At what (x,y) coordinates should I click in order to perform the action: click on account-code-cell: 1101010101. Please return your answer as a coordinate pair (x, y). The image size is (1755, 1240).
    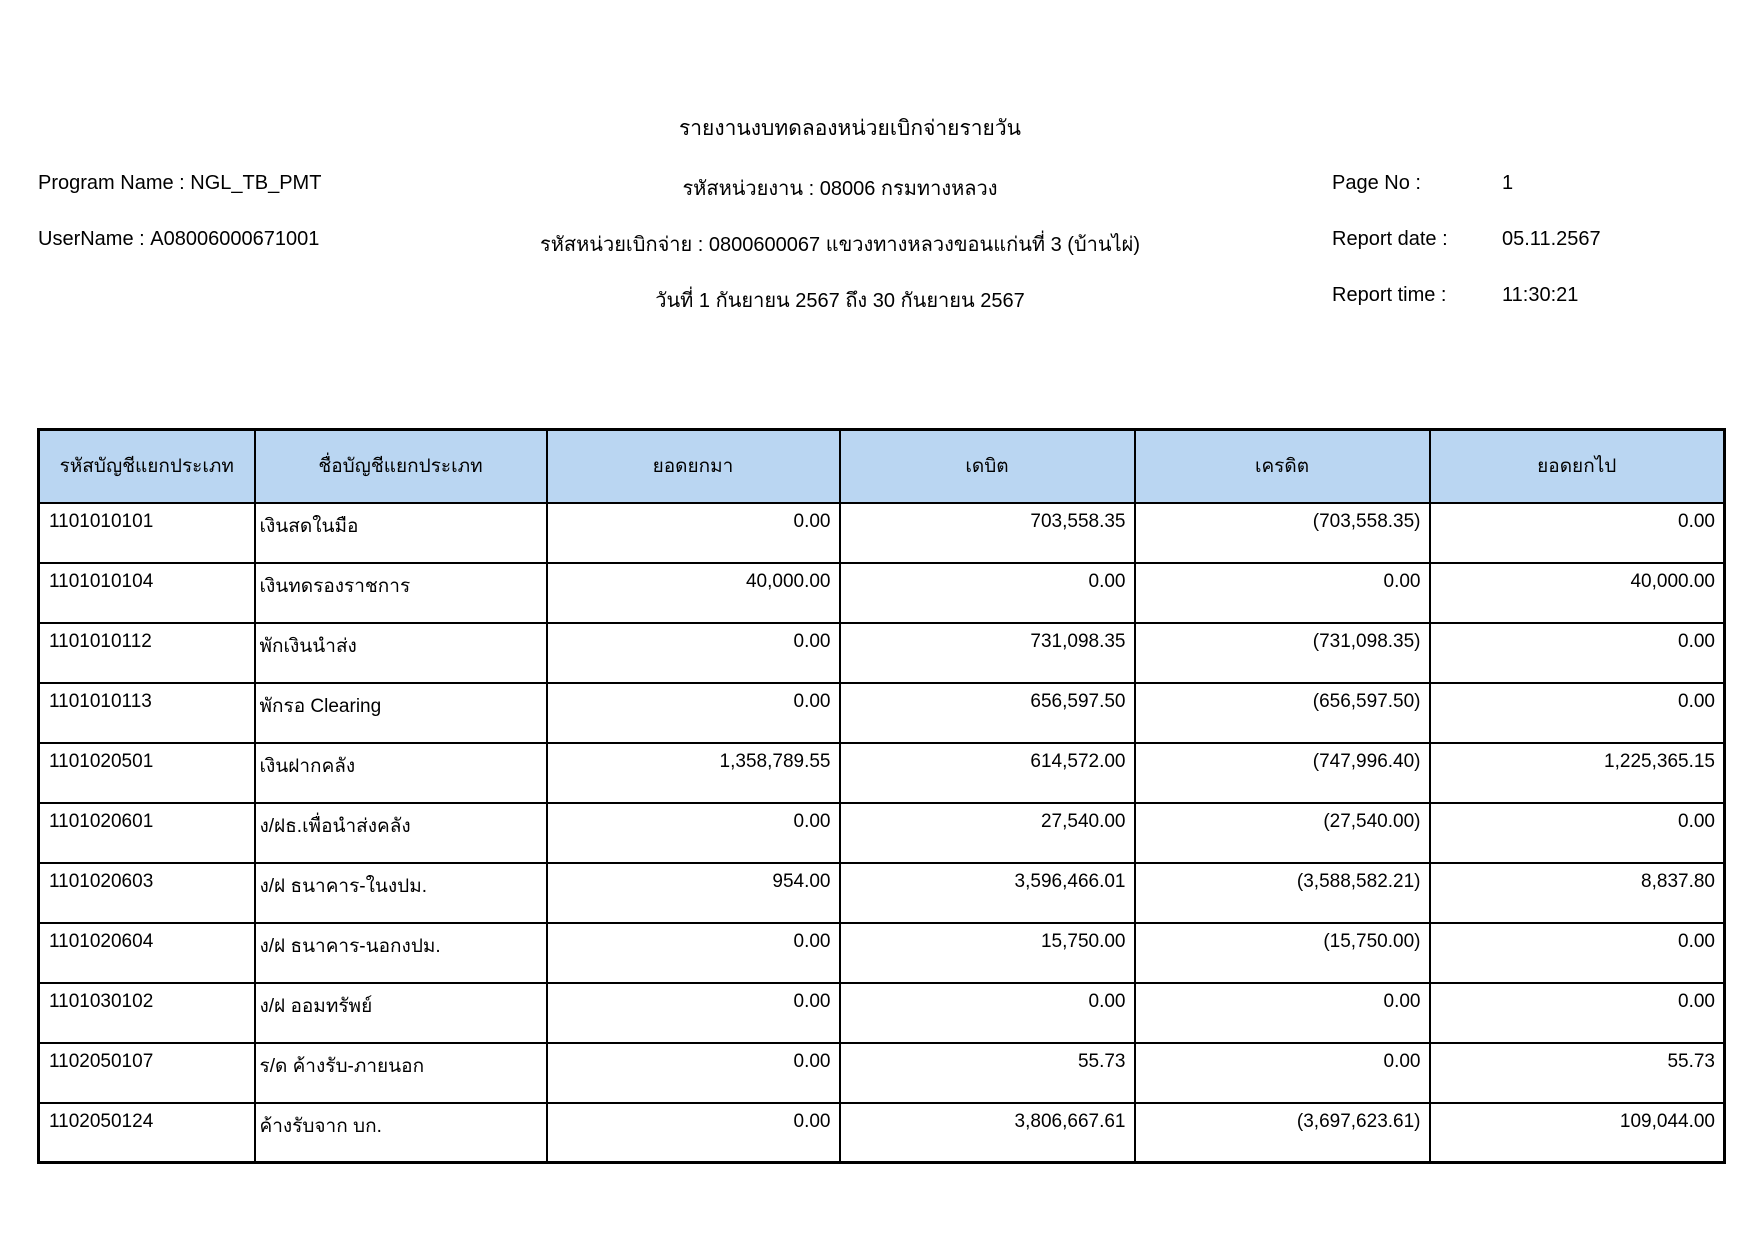
    Looking at the image, I should click on (146, 532).